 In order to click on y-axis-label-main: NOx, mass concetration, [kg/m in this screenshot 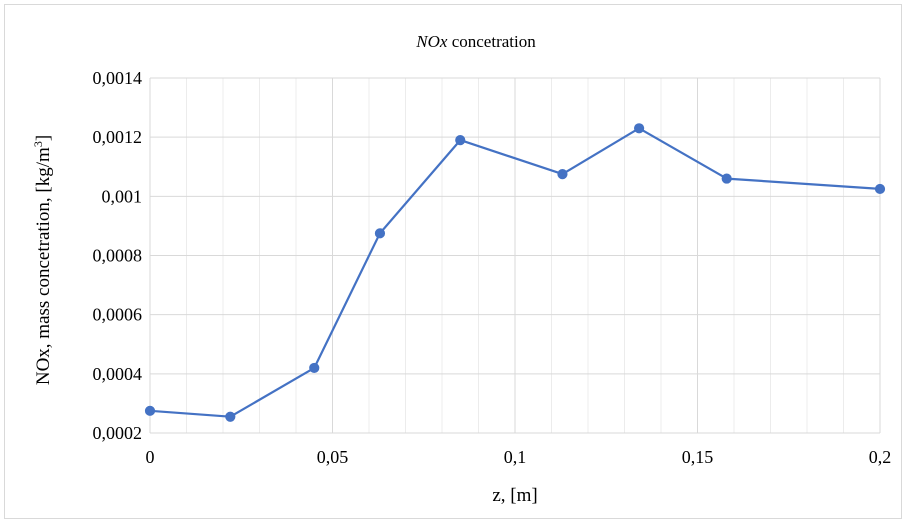, I will do `click(43, 266)`.